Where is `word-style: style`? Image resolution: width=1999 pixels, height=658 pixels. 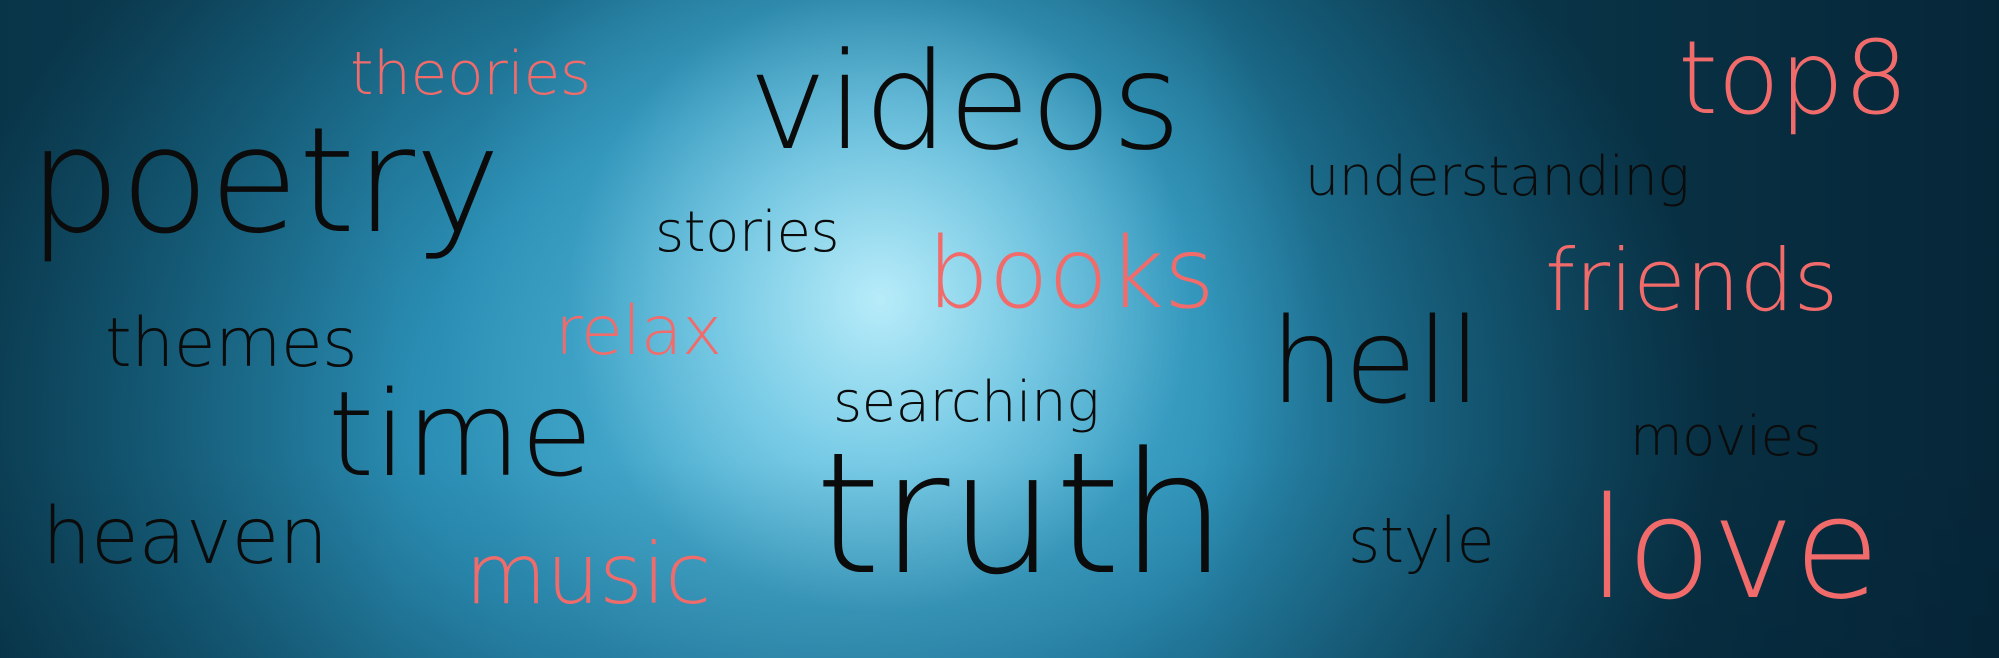
word-style: style is located at coordinates (1421, 540).